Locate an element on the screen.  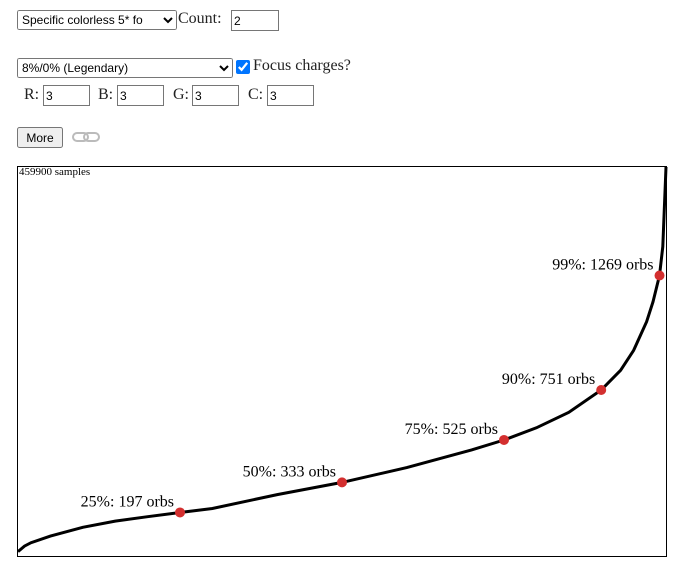
focus-checkbox is located at coordinates (243, 67).